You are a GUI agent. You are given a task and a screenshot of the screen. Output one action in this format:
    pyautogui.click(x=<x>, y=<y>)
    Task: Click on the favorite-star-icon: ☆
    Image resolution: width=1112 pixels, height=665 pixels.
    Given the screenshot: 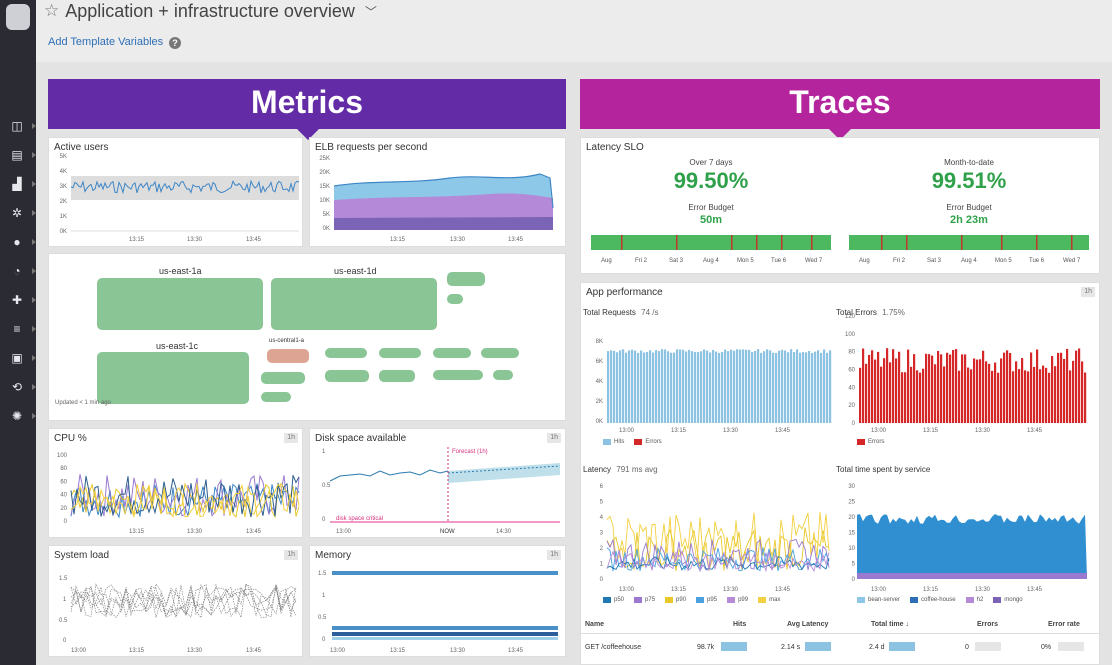 What is the action you would take?
    pyautogui.click(x=52, y=10)
    